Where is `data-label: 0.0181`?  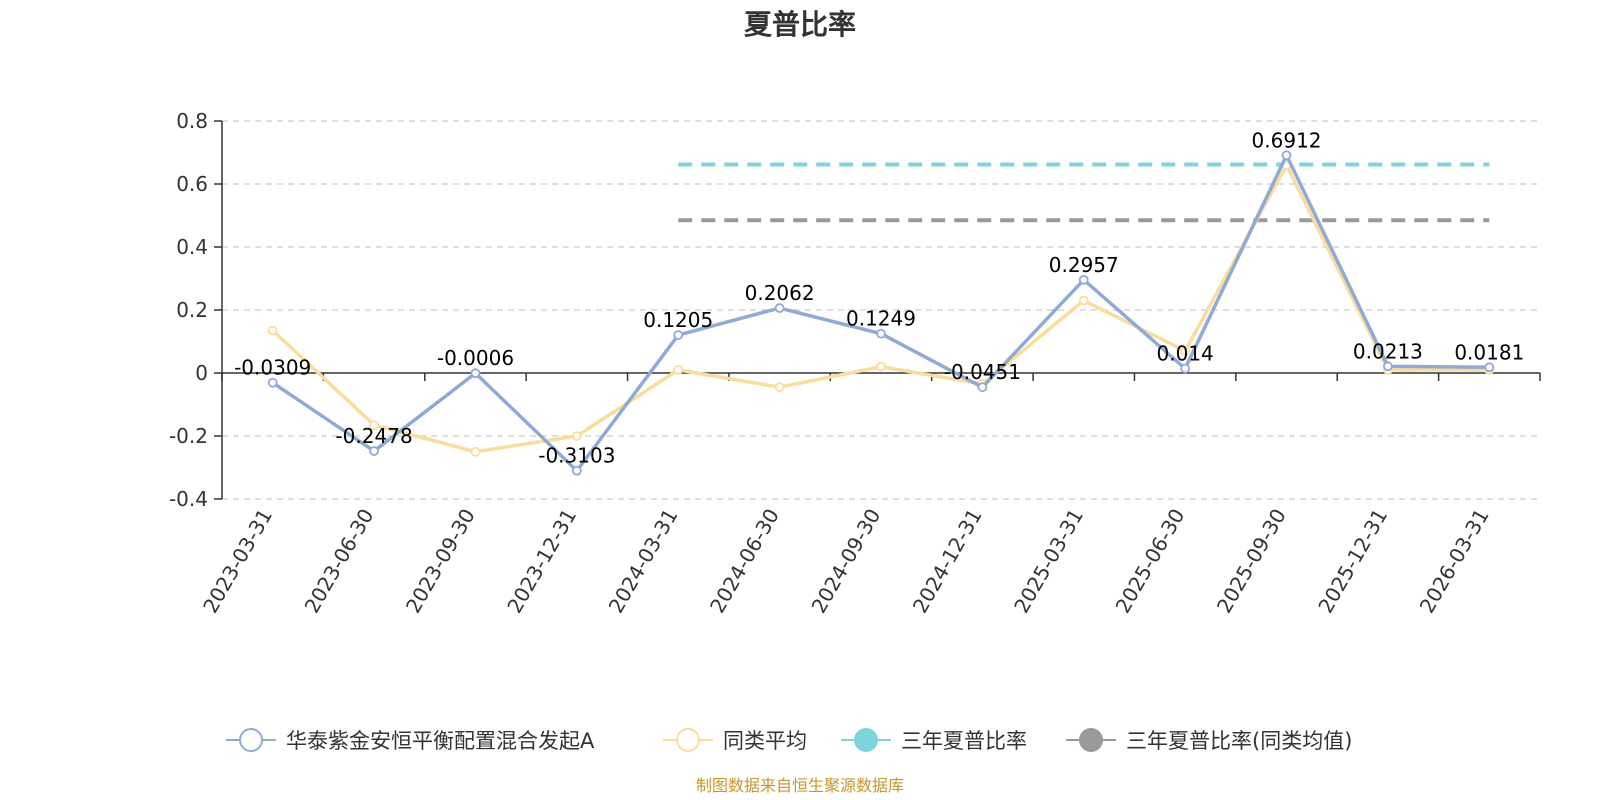
data-label: 0.0181 is located at coordinates (1489, 352).